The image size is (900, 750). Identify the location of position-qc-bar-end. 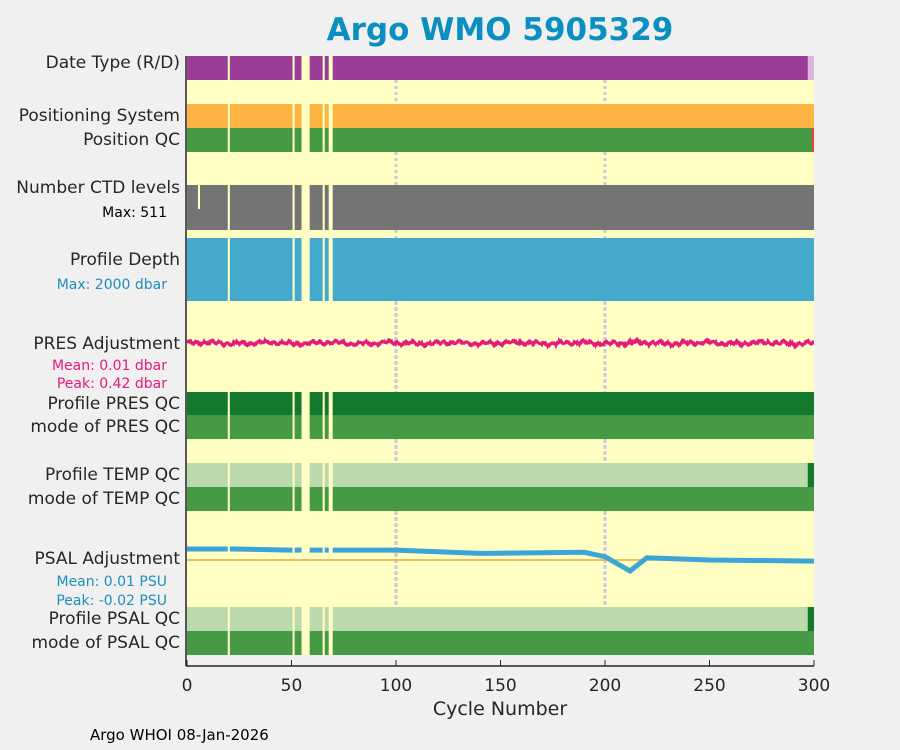
(812, 140).